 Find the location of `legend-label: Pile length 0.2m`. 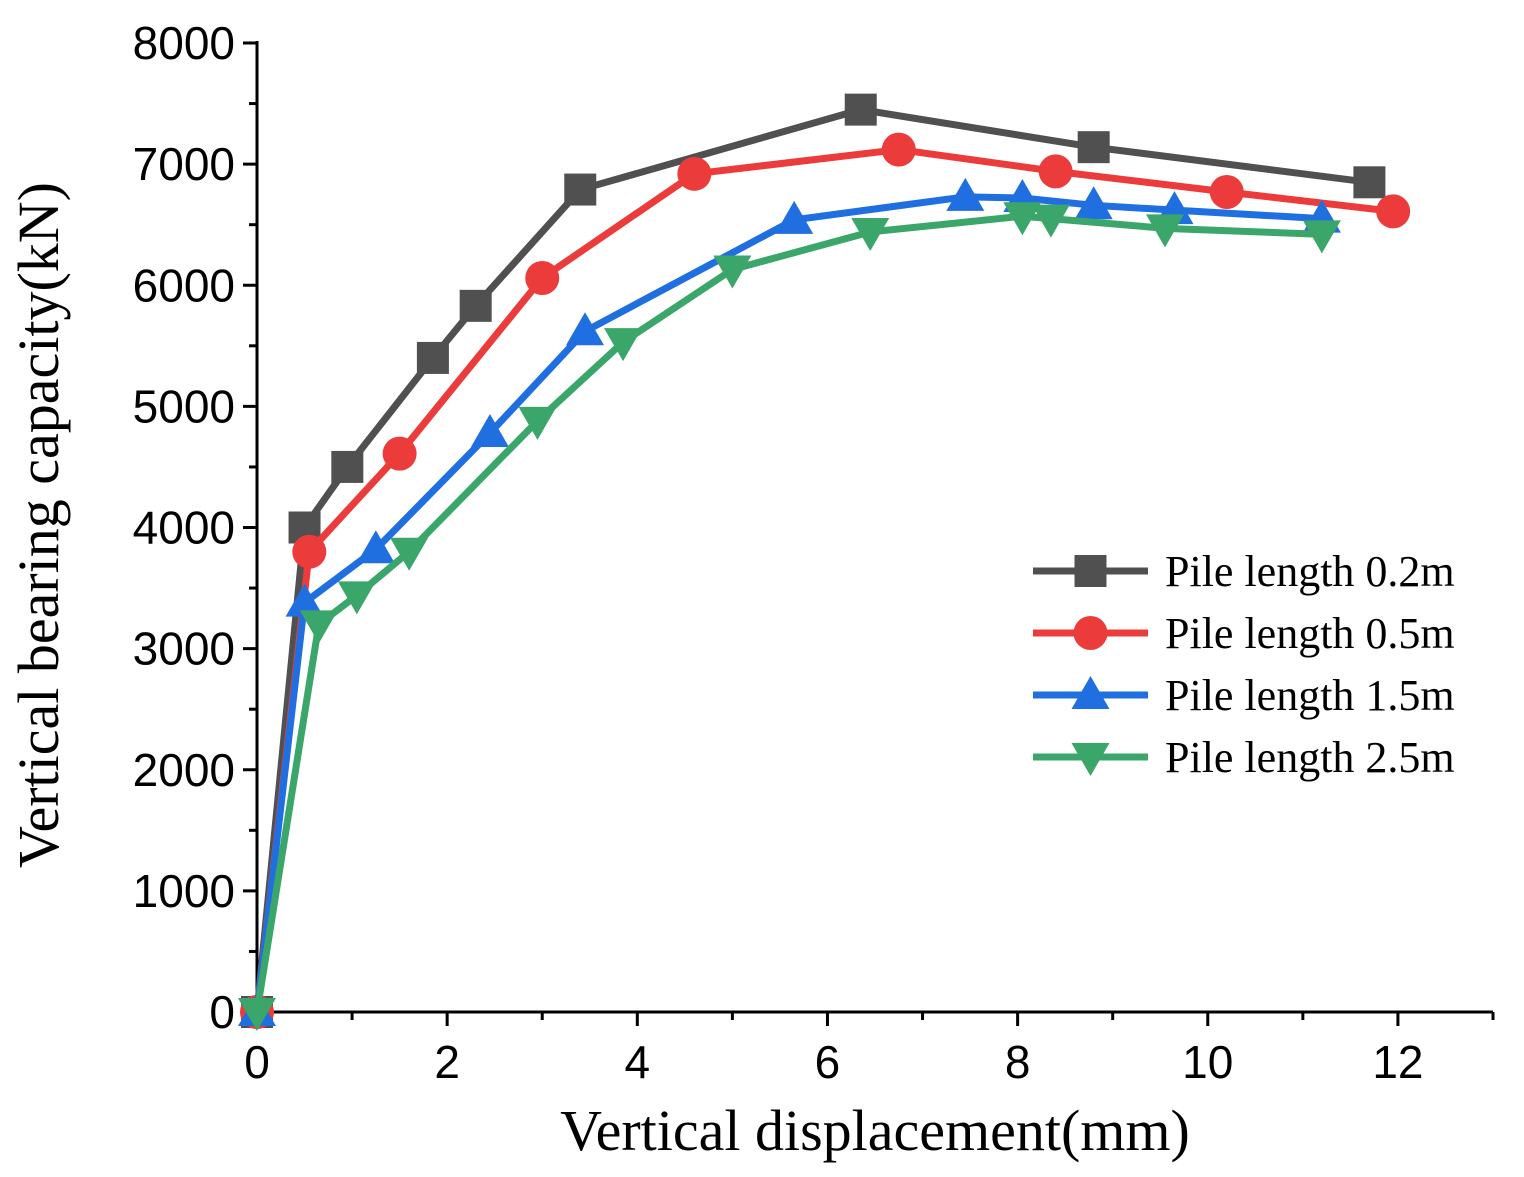

legend-label: Pile length 0.2m is located at coordinates (1310, 571).